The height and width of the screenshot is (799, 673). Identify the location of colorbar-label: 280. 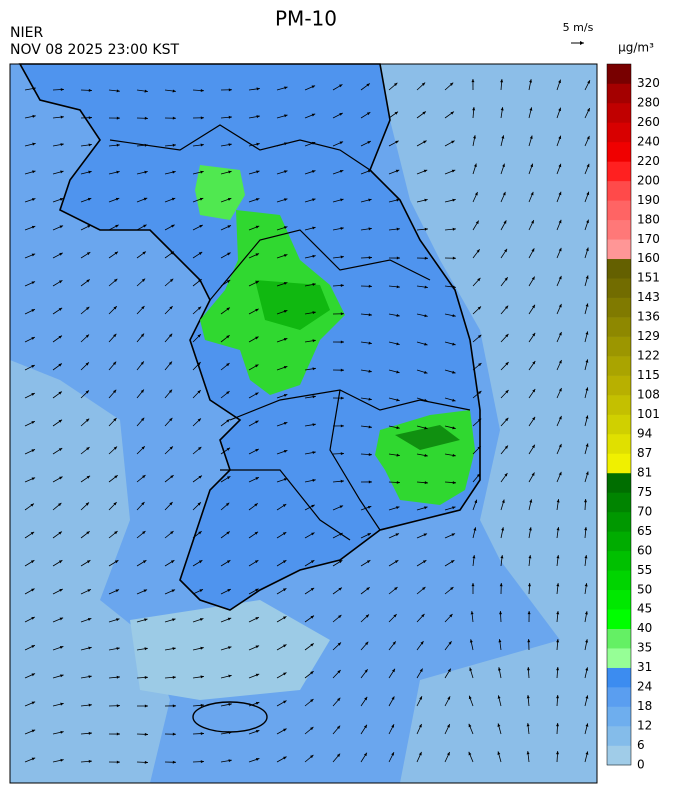
(648, 102).